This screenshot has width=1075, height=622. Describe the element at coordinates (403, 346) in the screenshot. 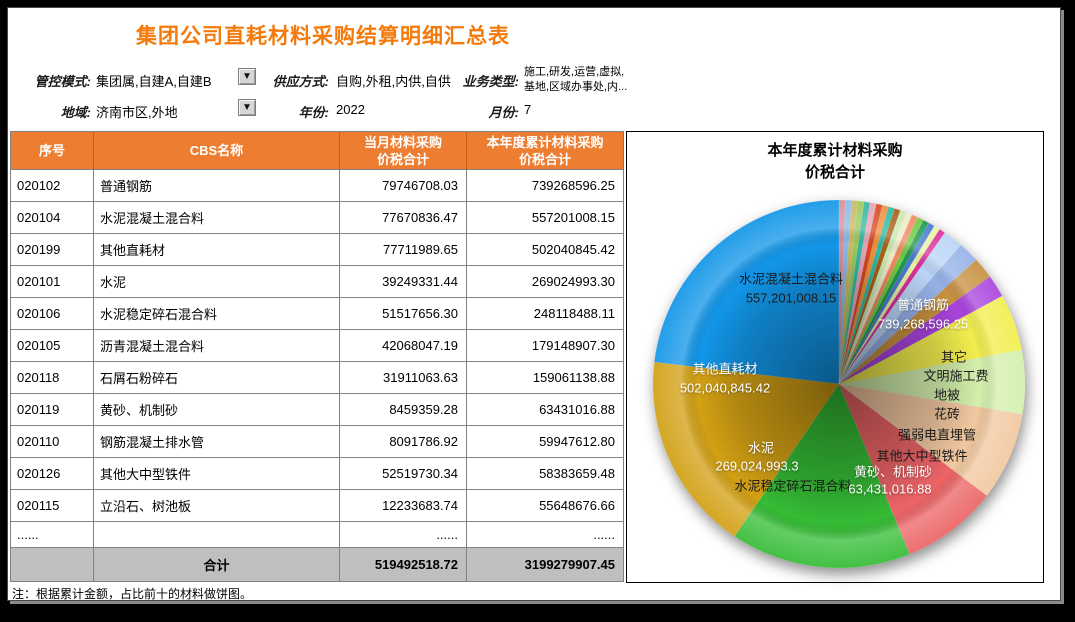

I see `table-cell-month-value: 42068047.19` at that location.